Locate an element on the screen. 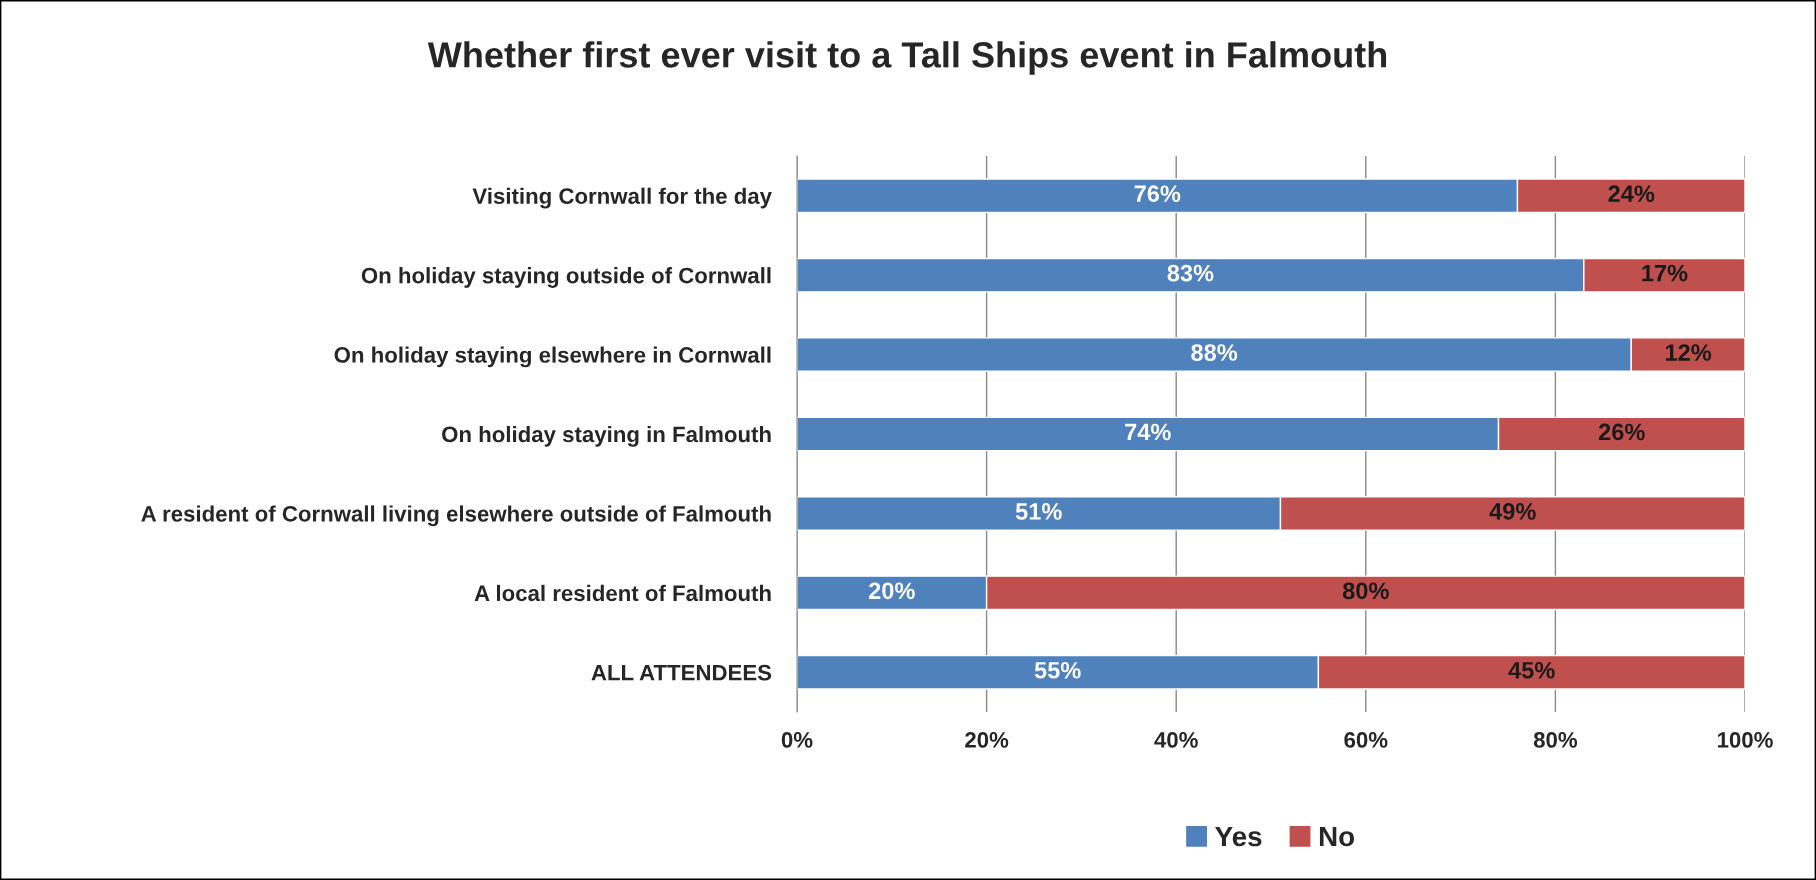 The height and width of the screenshot is (880, 1816). x-tick-label: 40% is located at coordinates (1176, 740).